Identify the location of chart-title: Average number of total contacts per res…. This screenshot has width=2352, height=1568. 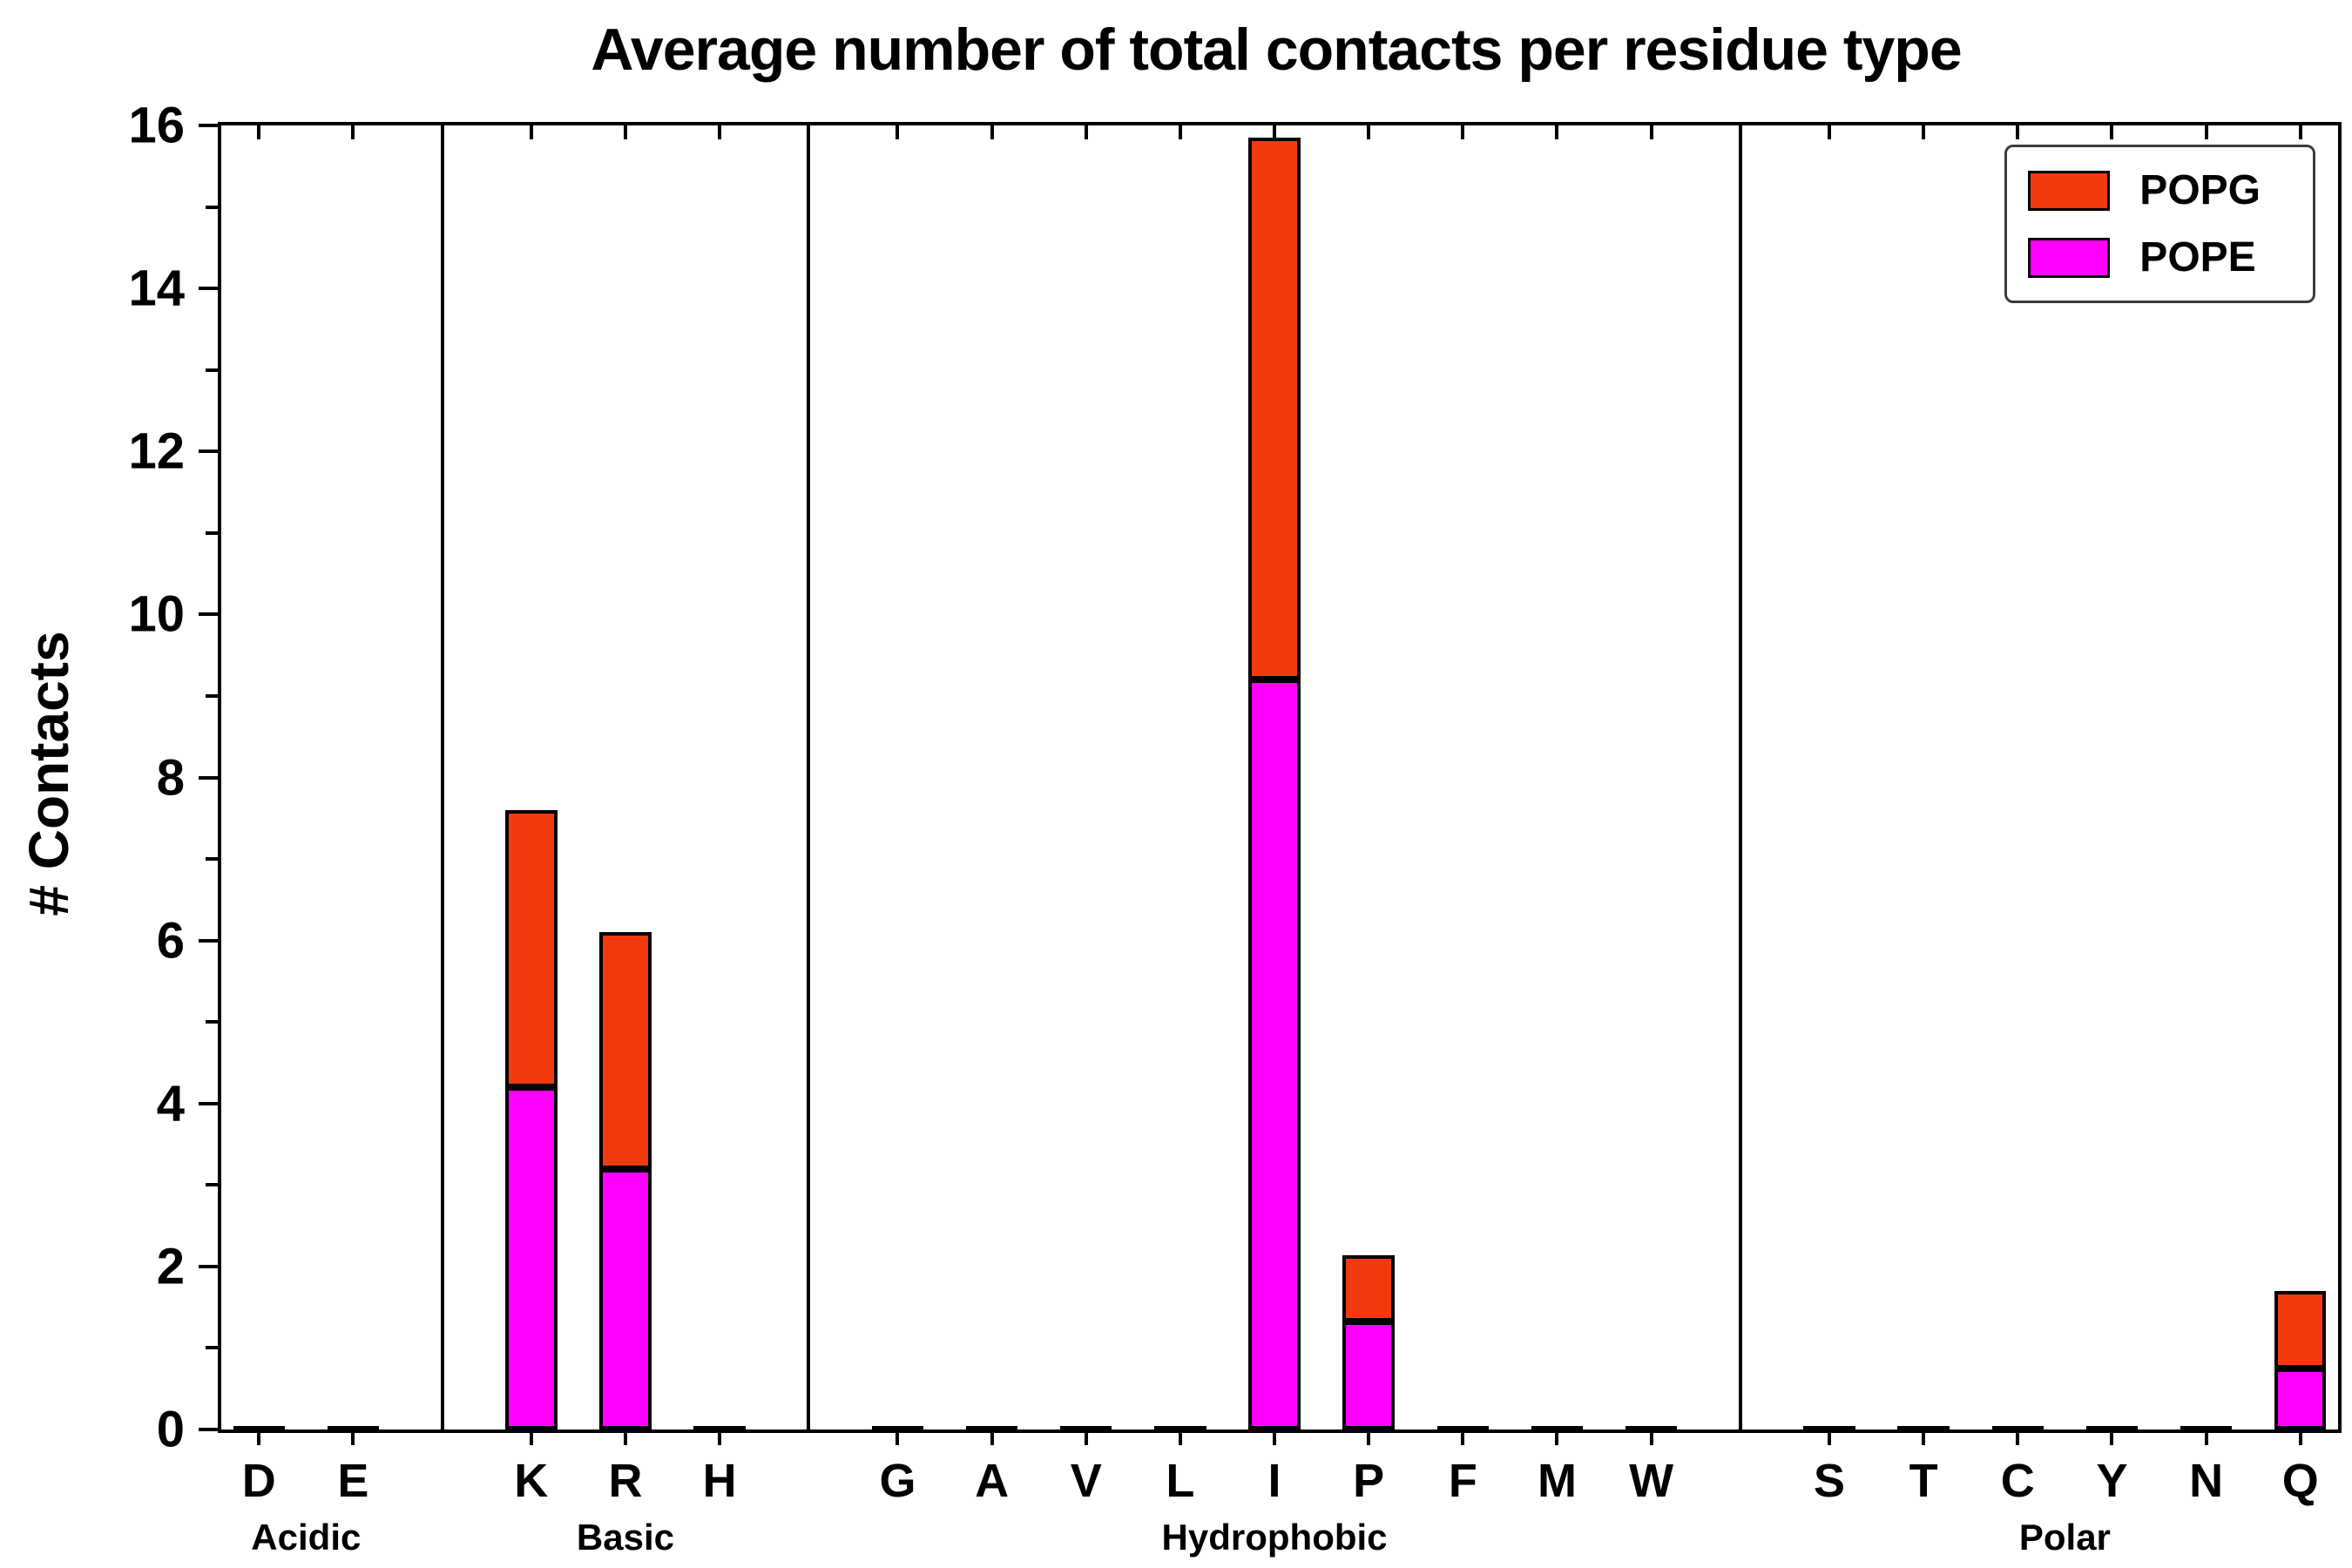
(1276, 50).